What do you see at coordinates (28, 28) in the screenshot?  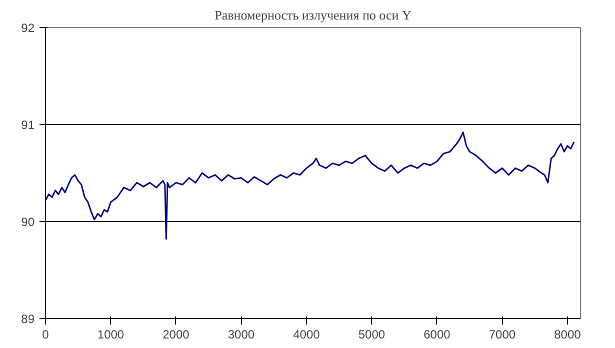 I see `y-tick-label: 92` at bounding box center [28, 28].